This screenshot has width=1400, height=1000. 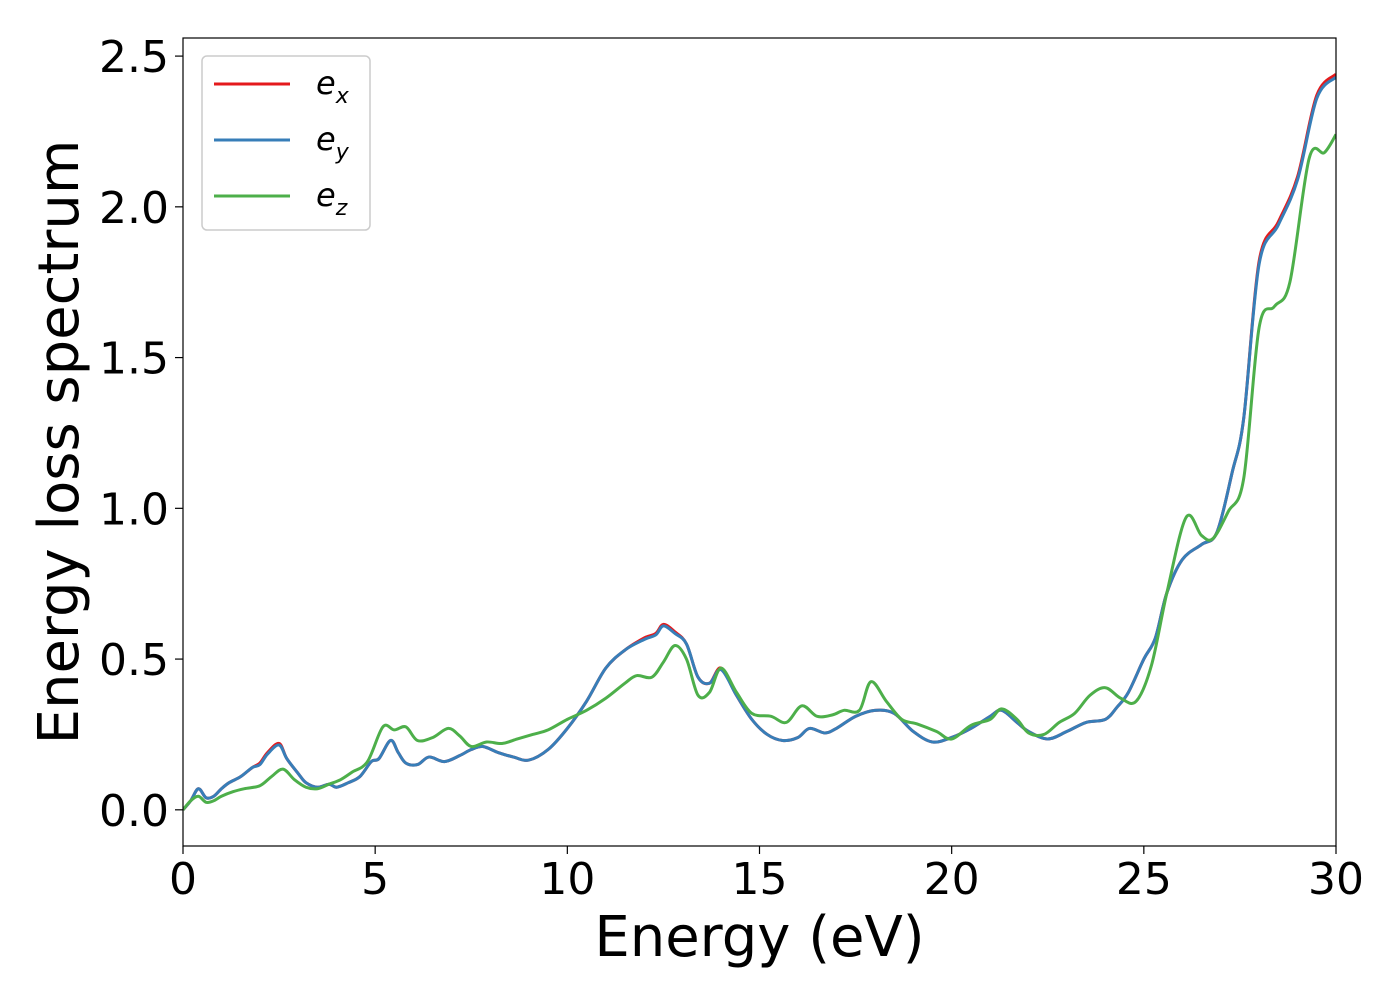 What do you see at coordinates (134, 509) in the screenshot?
I see `y-tick-label: 1.0` at bounding box center [134, 509].